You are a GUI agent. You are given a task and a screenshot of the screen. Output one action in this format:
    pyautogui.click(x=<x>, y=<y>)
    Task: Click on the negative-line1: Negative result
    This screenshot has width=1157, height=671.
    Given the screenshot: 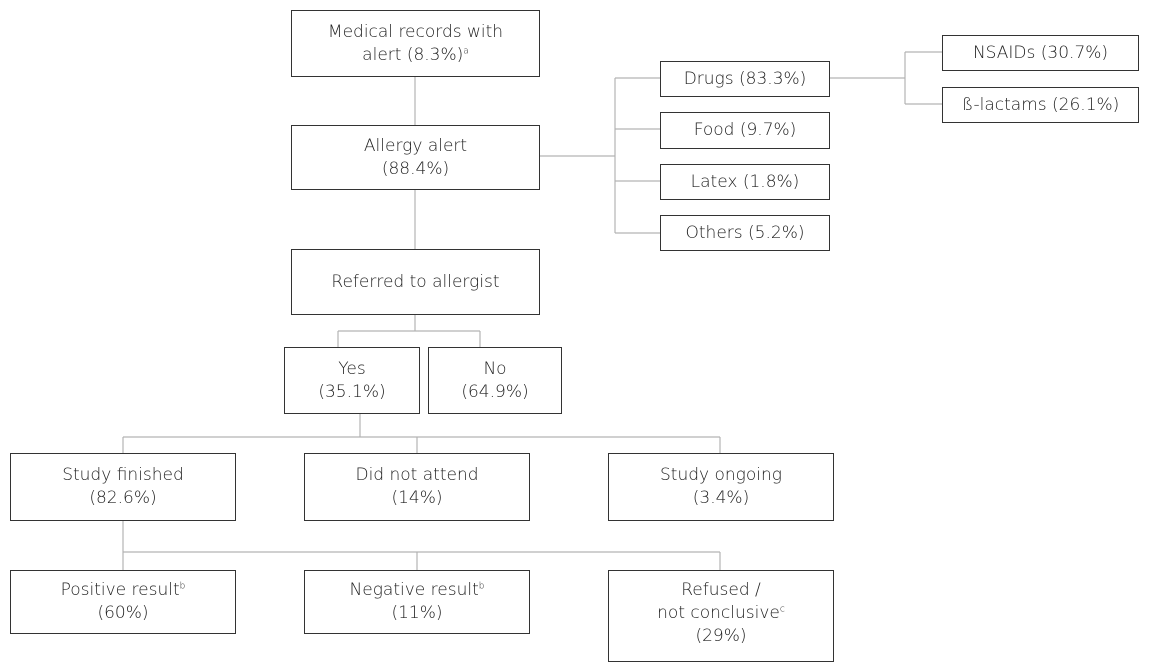 What is the action you would take?
    pyautogui.click(x=414, y=590)
    